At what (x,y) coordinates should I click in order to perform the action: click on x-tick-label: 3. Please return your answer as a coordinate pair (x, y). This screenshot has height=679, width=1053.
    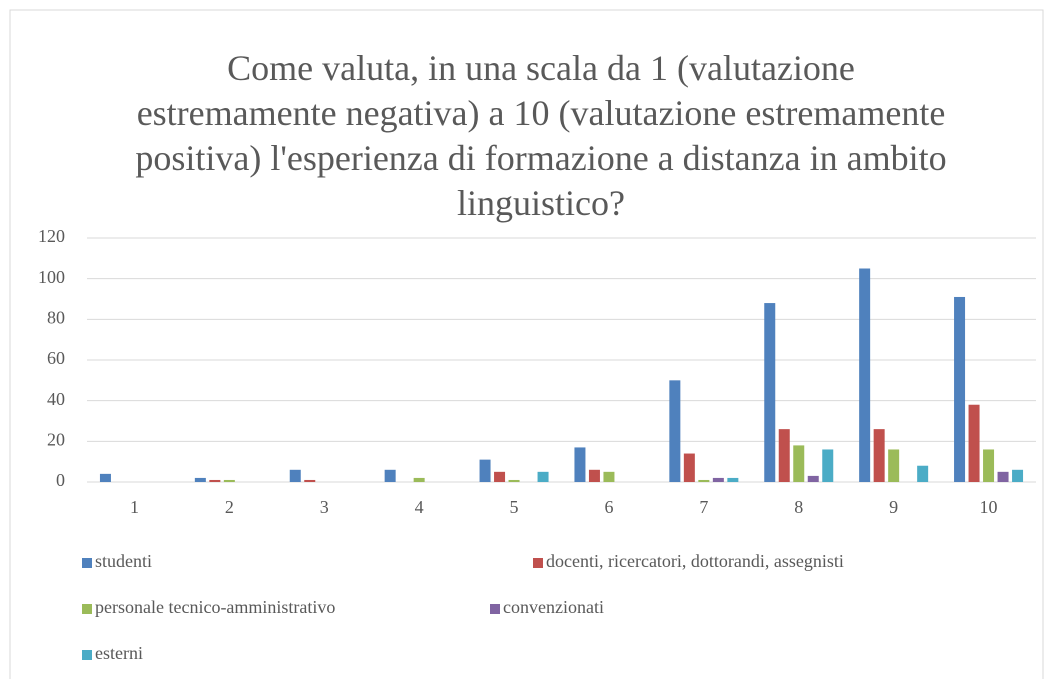
    Looking at the image, I should click on (324, 507).